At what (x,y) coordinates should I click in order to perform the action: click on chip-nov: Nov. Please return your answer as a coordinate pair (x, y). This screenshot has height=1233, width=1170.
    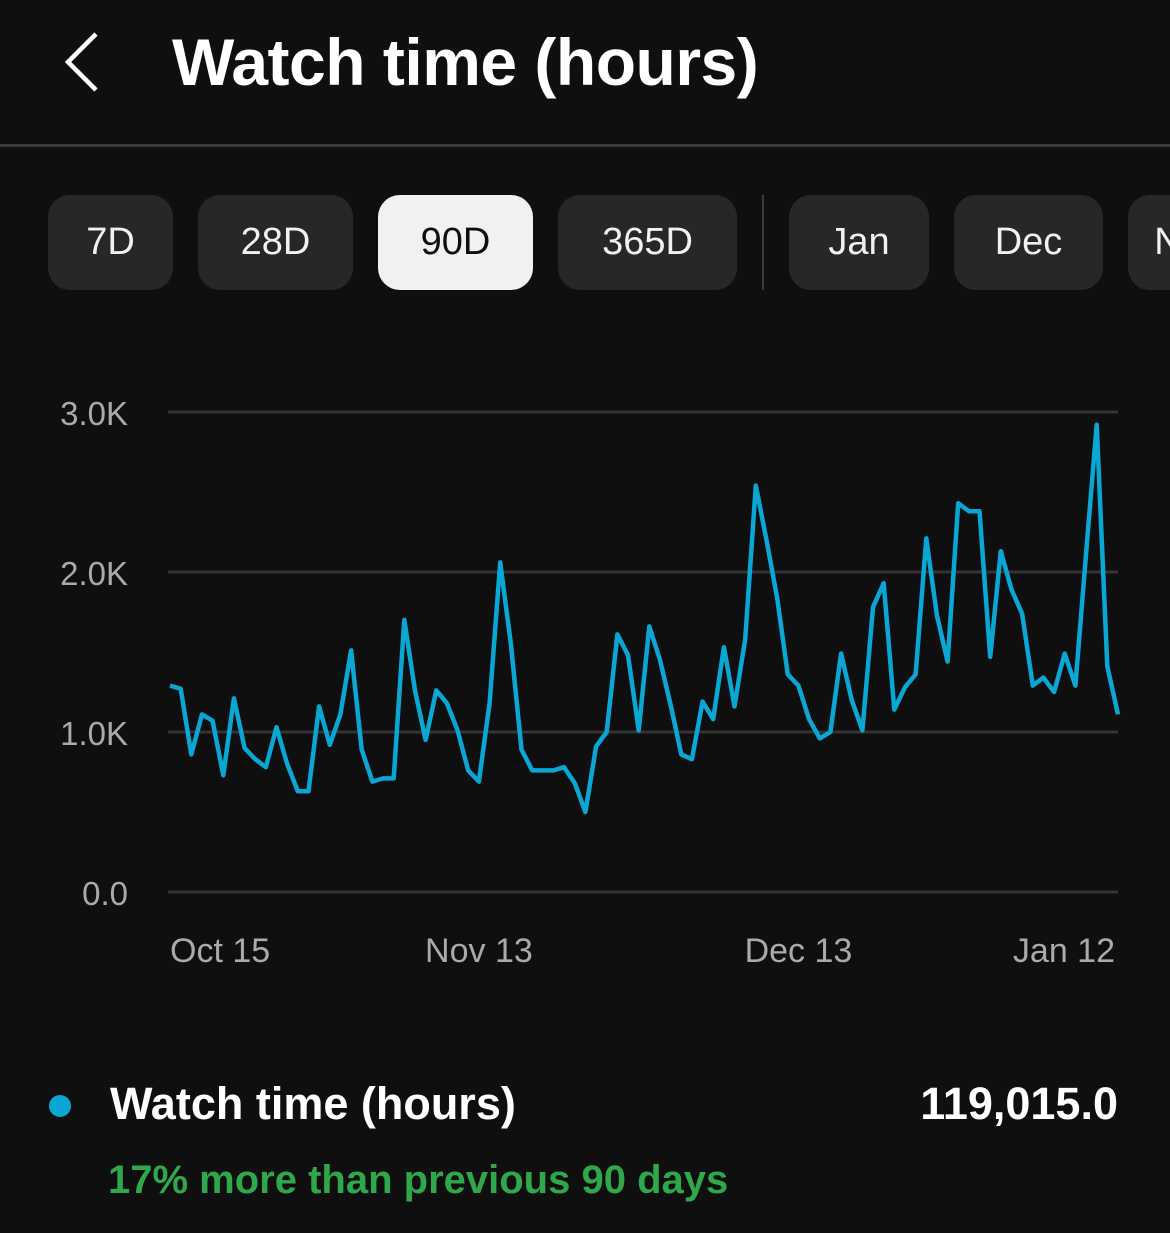
    Looking at the image, I should click on (1149, 242).